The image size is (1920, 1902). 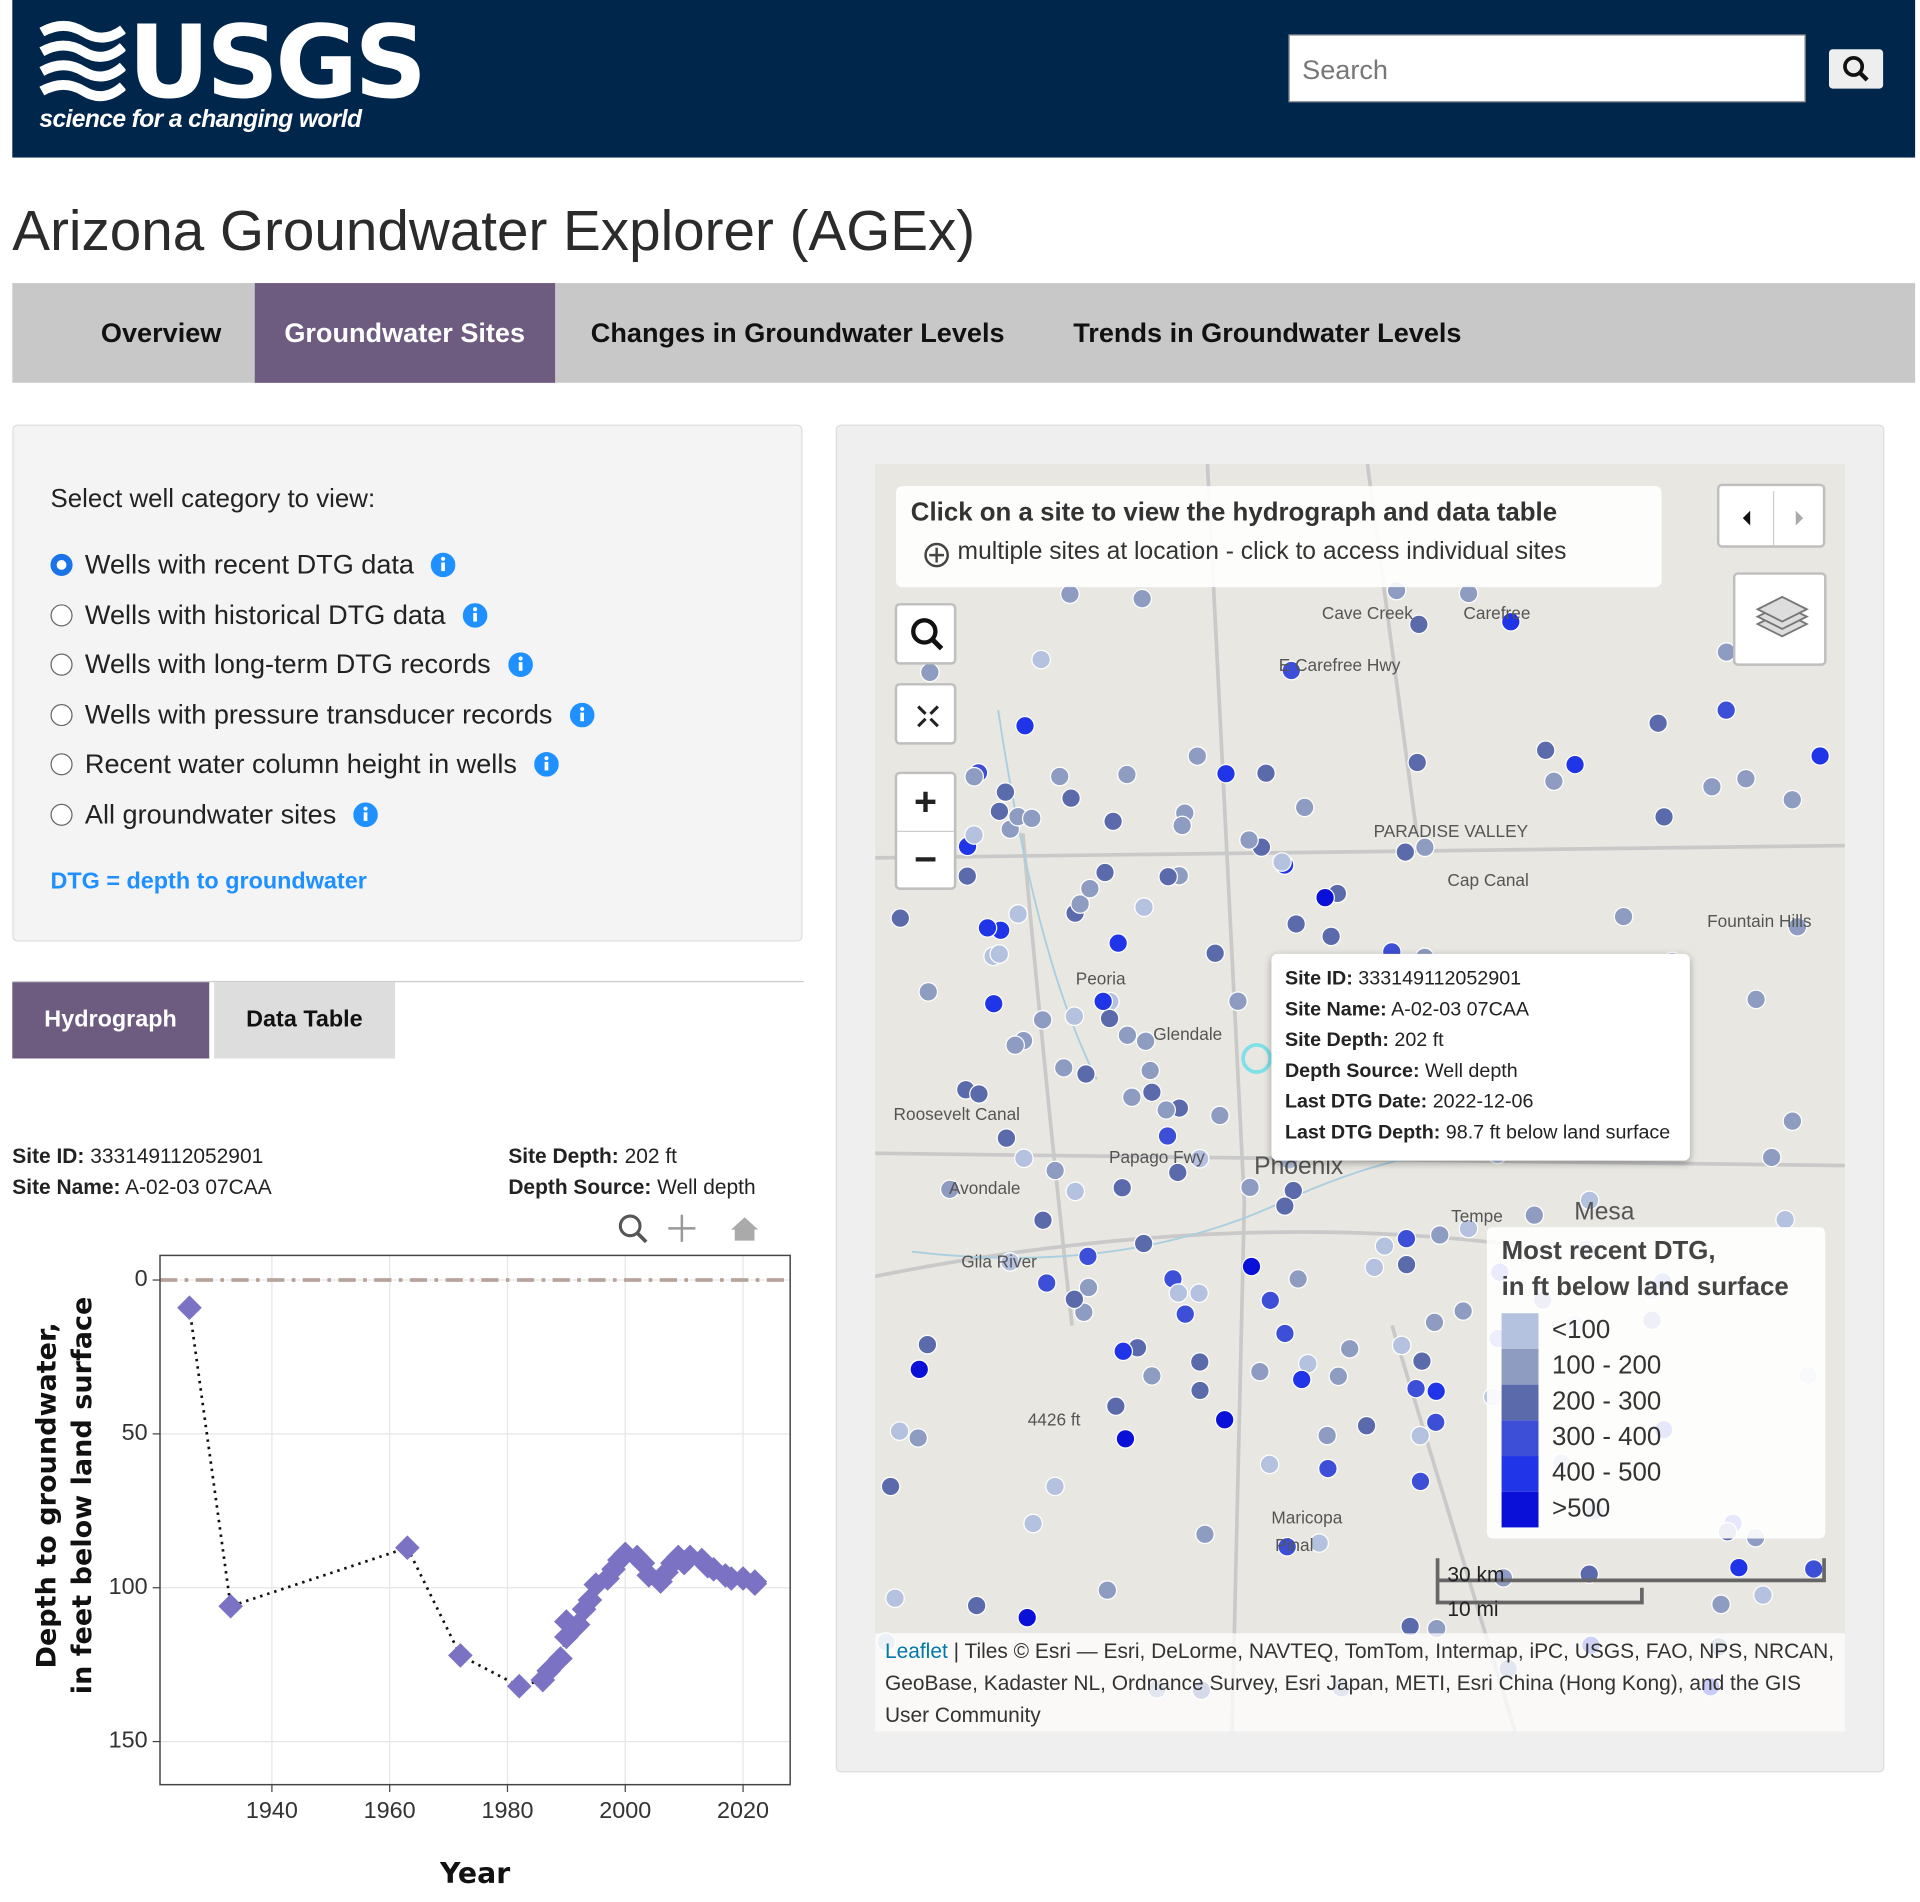 I want to click on search-control, so click(x=925, y=634).